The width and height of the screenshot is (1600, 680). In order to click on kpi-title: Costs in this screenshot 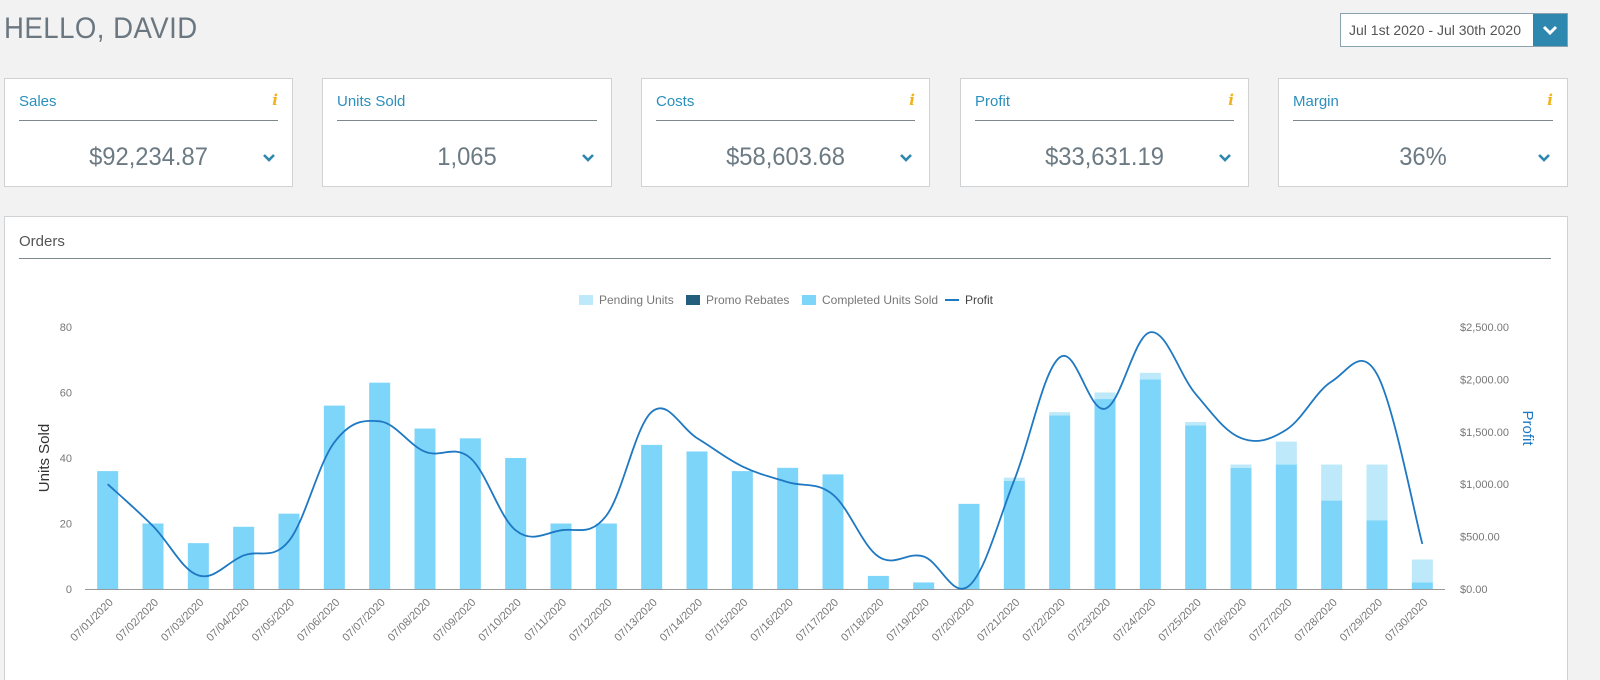, I will do `click(675, 101)`.